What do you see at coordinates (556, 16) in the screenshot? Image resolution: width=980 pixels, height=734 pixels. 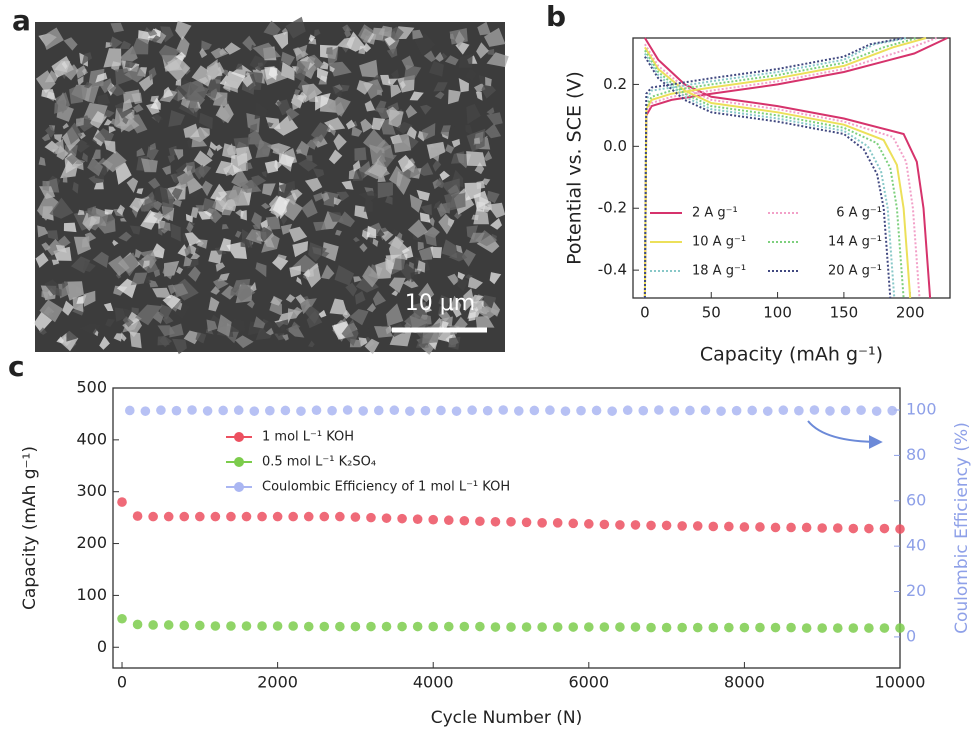 I see `panel-label: b` at bounding box center [556, 16].